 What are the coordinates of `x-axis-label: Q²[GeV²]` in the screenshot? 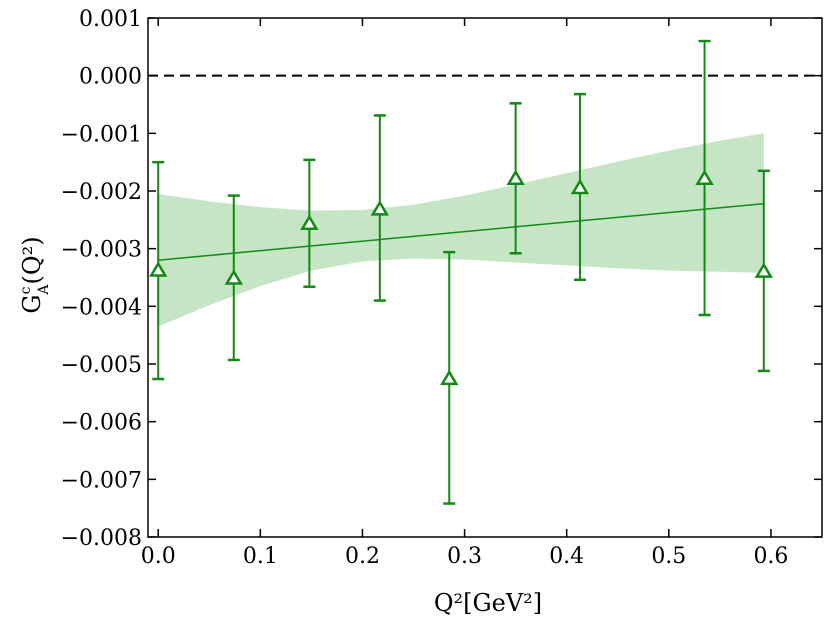 It's located at (488, 603).